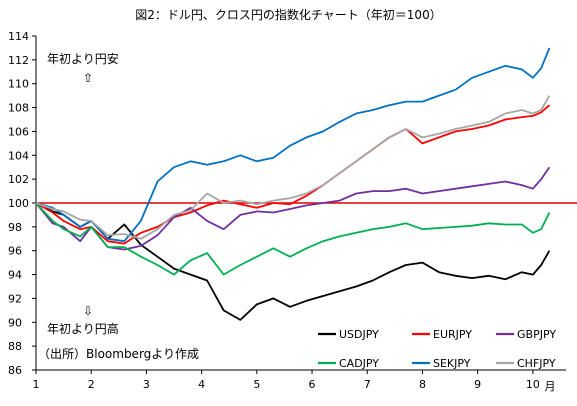 Image resolution: width=577 pixels, height=406 pixels. Describe the element at coordinates (18, 179) in the screenshot. I see `y-tick-label: 102` at that location.